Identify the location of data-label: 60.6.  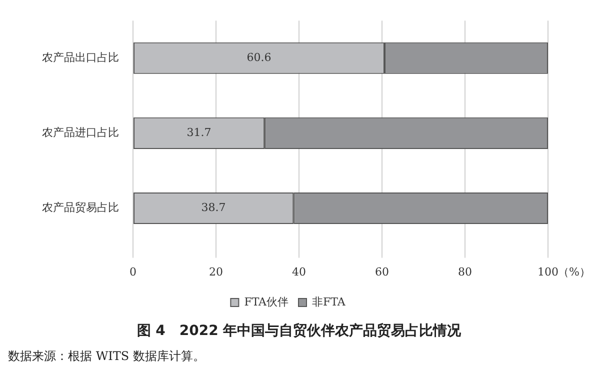
(259, 57).